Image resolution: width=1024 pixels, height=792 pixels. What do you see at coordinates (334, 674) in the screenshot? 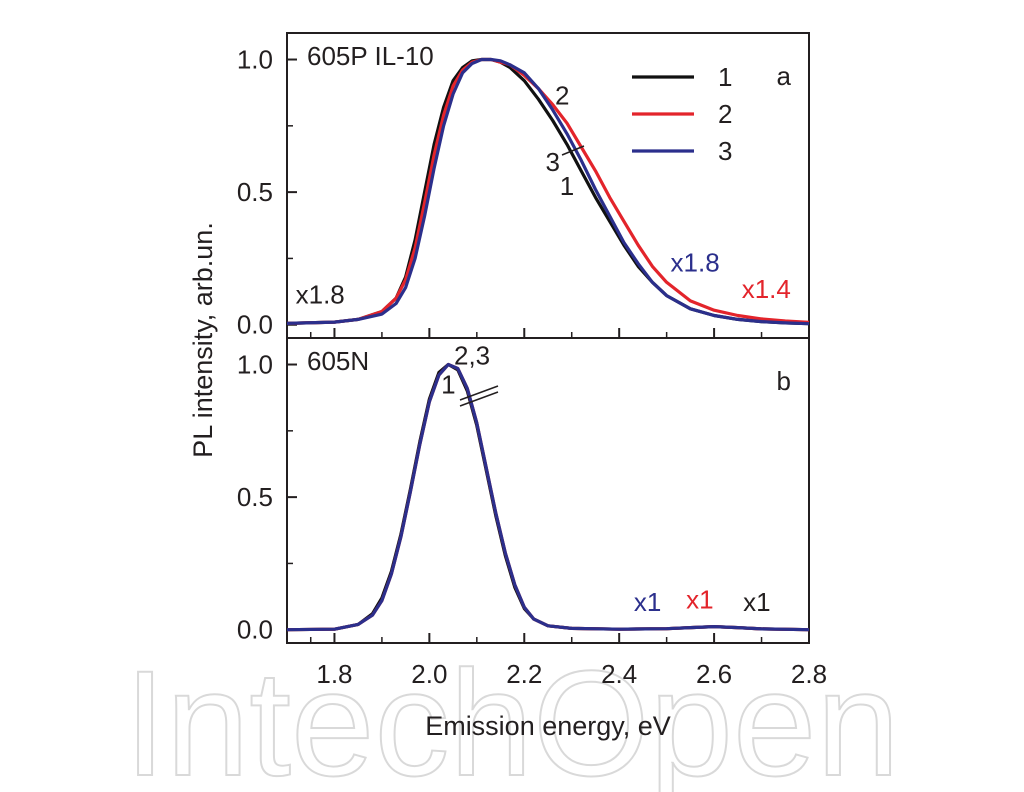
I see `x-tick-label: 1.8` at bounding box center [334, 674].